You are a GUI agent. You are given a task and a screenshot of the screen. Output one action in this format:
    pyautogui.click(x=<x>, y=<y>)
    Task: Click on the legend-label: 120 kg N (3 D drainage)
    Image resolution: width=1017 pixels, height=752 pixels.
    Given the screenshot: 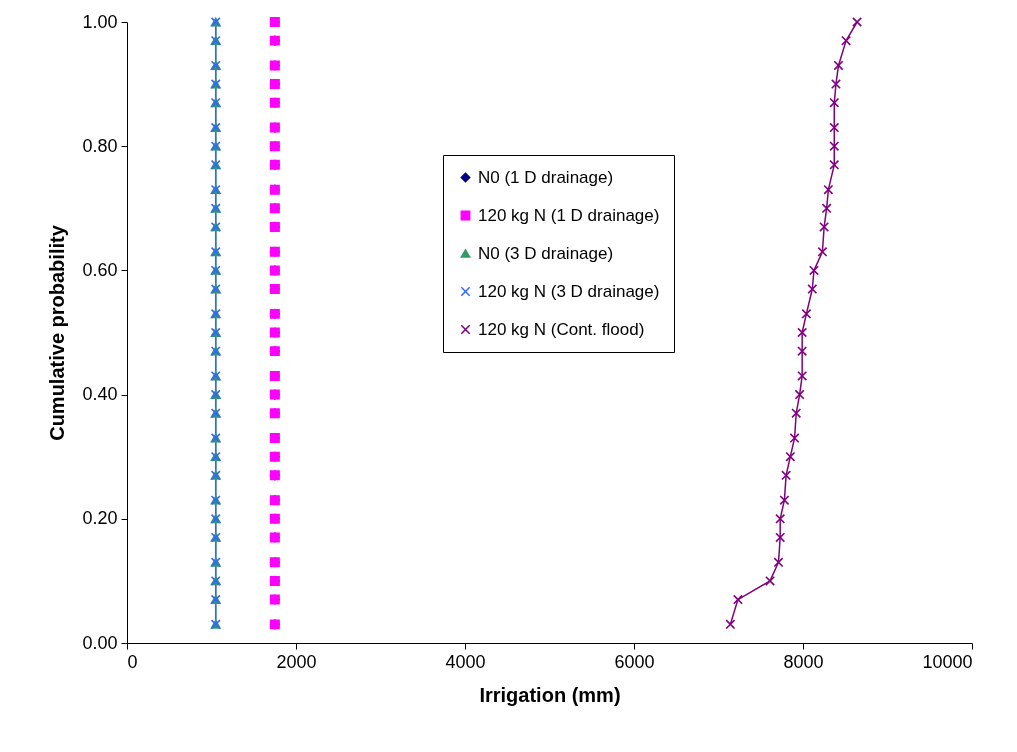 What is the action you would take?
    pyautogui.click(x=569, y=291)
    